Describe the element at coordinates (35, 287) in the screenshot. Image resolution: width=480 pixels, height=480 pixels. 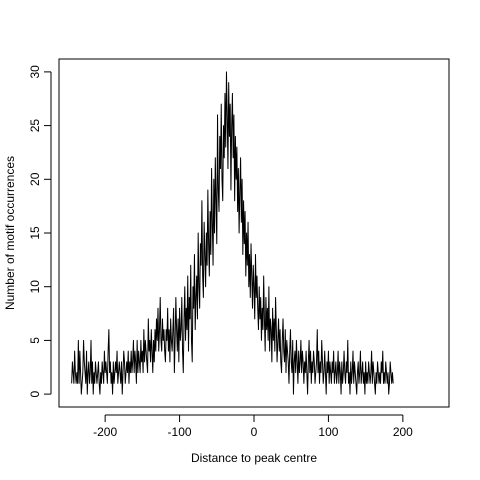
I see `y-tick-label: 10` at that location.